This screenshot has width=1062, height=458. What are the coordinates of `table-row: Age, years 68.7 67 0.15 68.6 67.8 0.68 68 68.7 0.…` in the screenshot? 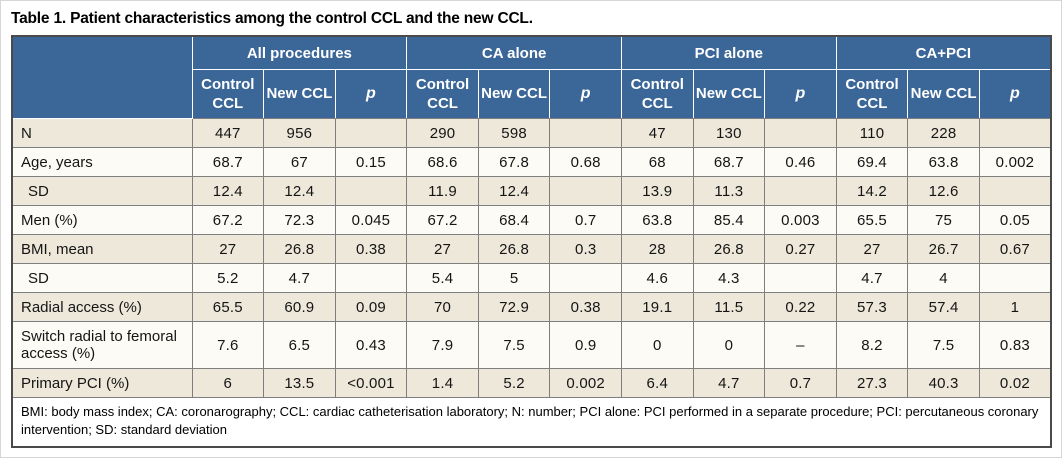 It's located at (531, 162).